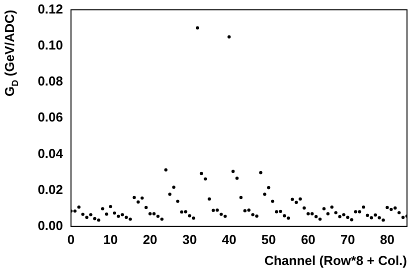 The image size is (415, 270). What do you see at coordinates (50, 44) in the screenshot?
I see `y-tick-label: 0.10` at bounding box center [50, 44].